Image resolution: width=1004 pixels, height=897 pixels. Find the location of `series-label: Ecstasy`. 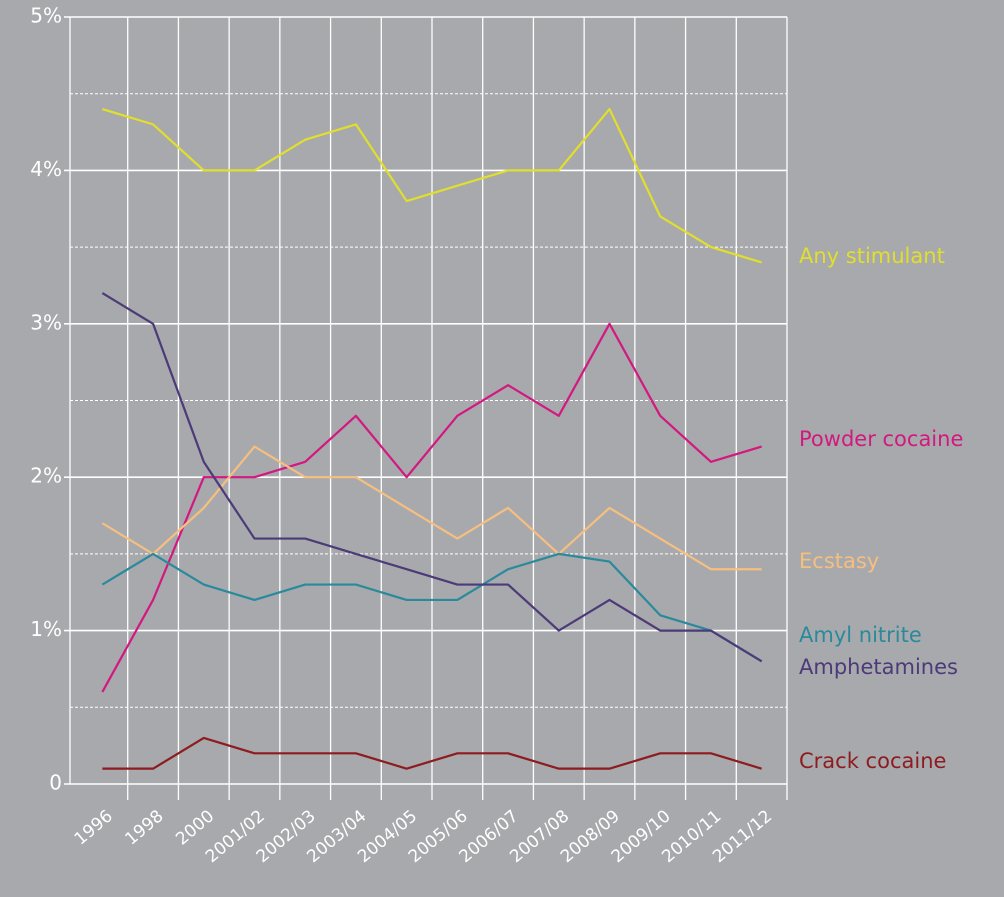

series-label: Ecstasy is located at coordinates (839, 561).